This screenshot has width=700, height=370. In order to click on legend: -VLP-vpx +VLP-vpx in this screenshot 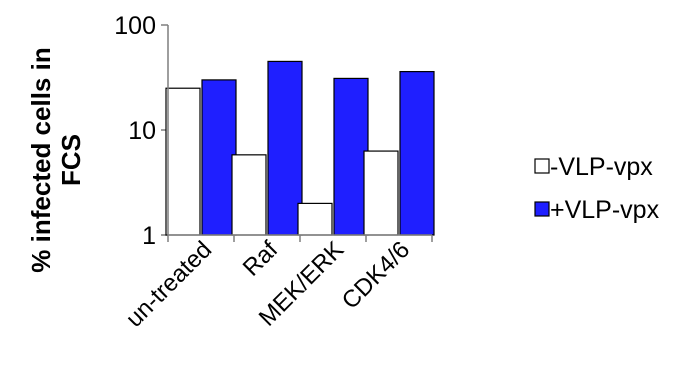, I will do `click(597, 188)`.